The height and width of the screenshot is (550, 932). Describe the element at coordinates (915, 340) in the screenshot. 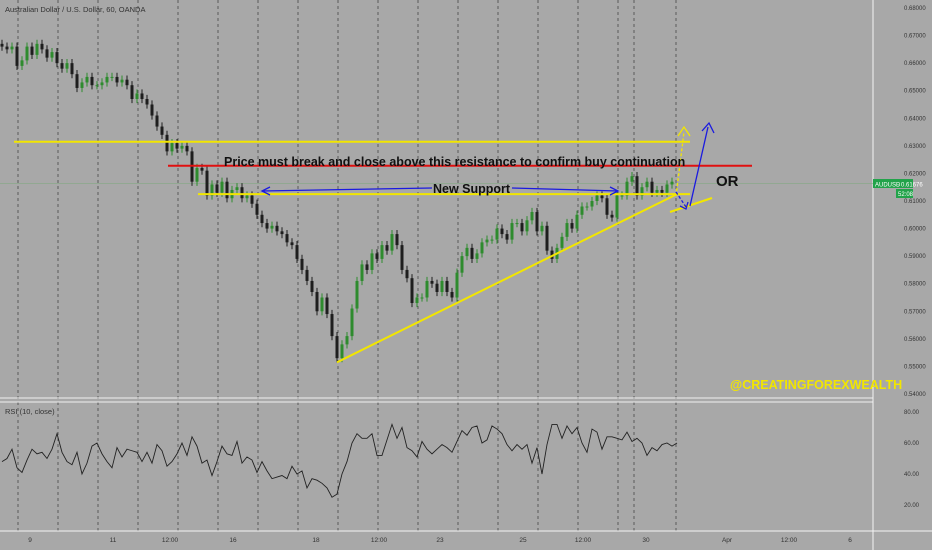

I see `price-tick-label: 0.56000` at that location.